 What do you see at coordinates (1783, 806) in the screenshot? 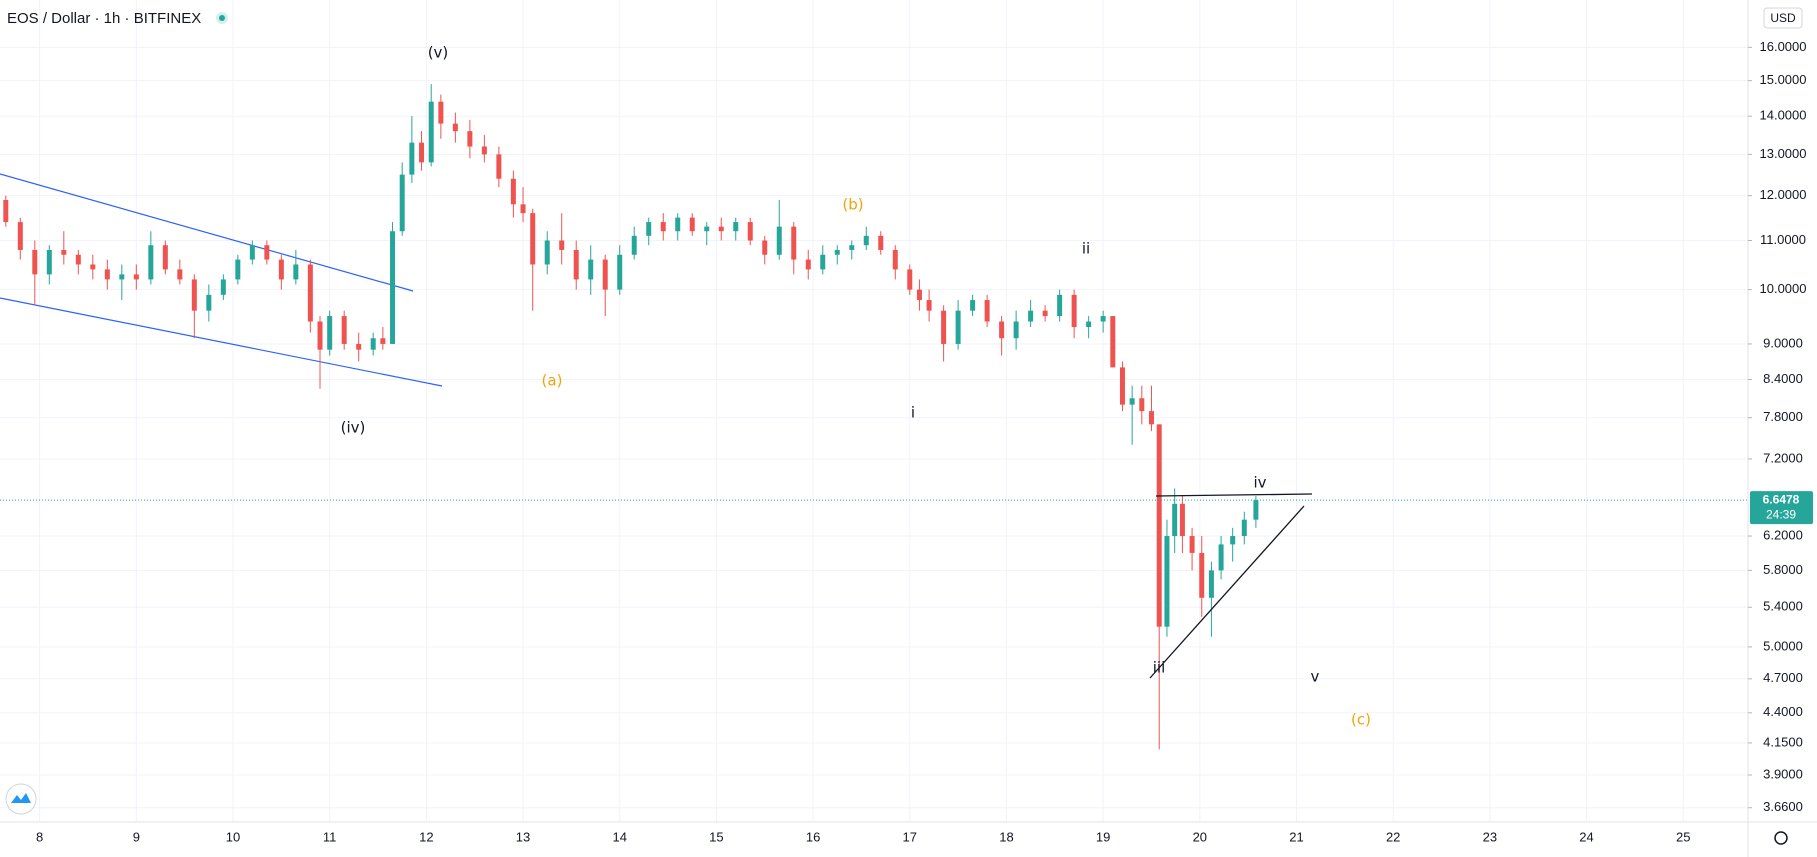
I see `y-tick-label: 3.6600` at bounding box center [1783, 806].